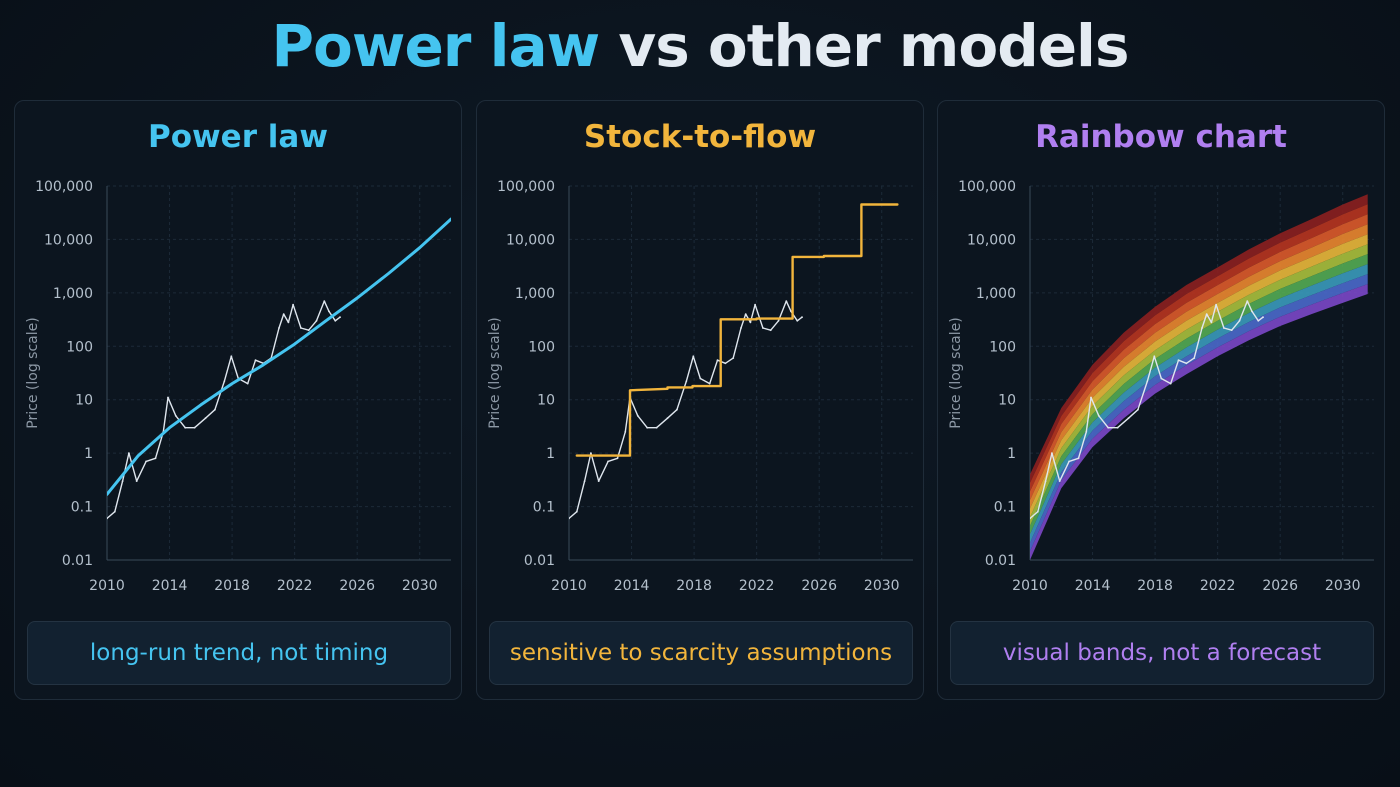 This screenshot has width=1400, height=787. Describe the element at coordinates (239, 653) in the screenshot. I see `caption-text: long-run trend, not timing` at that location.